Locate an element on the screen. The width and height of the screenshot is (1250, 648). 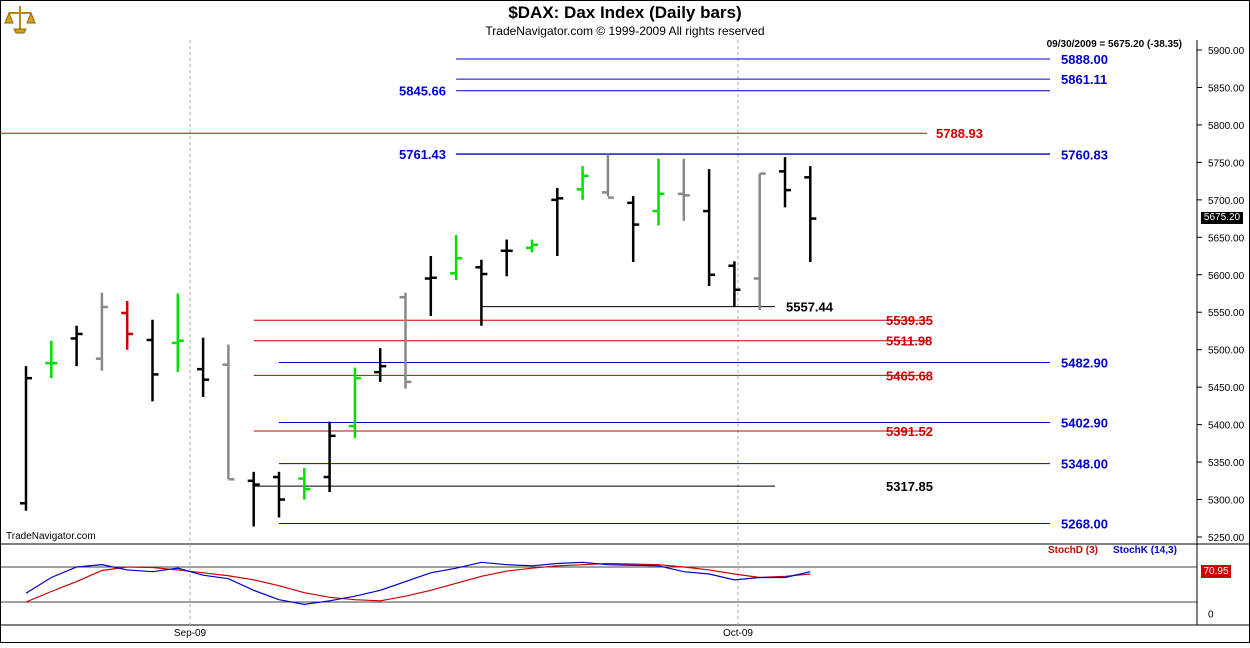
level-label: 5861.11 is located at coordinates (1084, 79).